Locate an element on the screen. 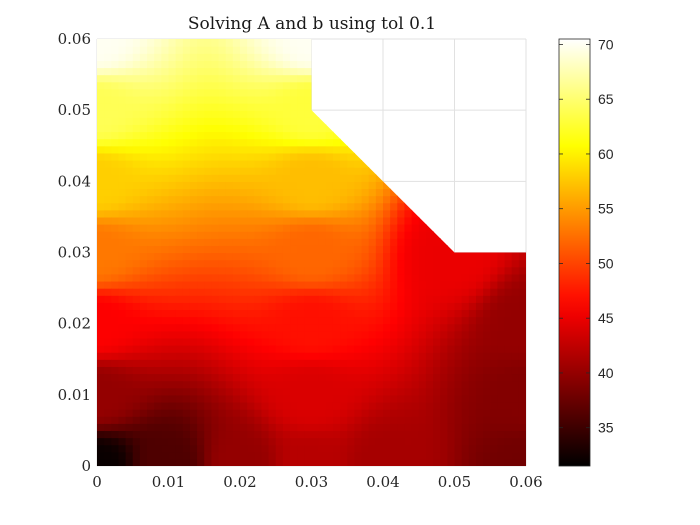 This screenshot has height=525, width=700. y-tick-label: 0.06 is located at coordinates (74, 39).